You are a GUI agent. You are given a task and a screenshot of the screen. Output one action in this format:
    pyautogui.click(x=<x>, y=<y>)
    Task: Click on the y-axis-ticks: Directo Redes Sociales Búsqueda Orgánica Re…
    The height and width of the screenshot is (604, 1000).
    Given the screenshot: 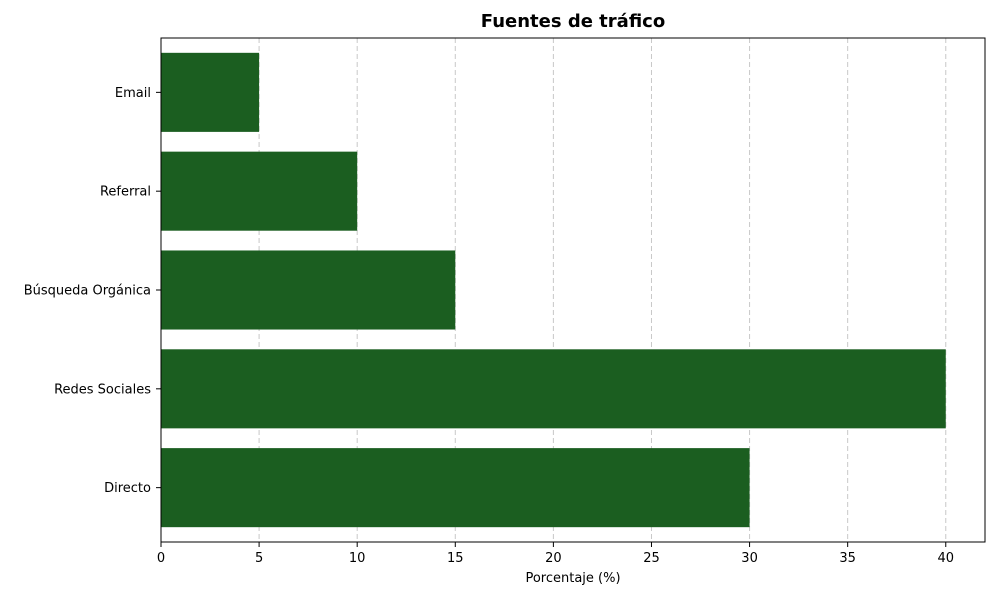 What is the action you would take?
    pyautogui.click(x=92, y=291)
    